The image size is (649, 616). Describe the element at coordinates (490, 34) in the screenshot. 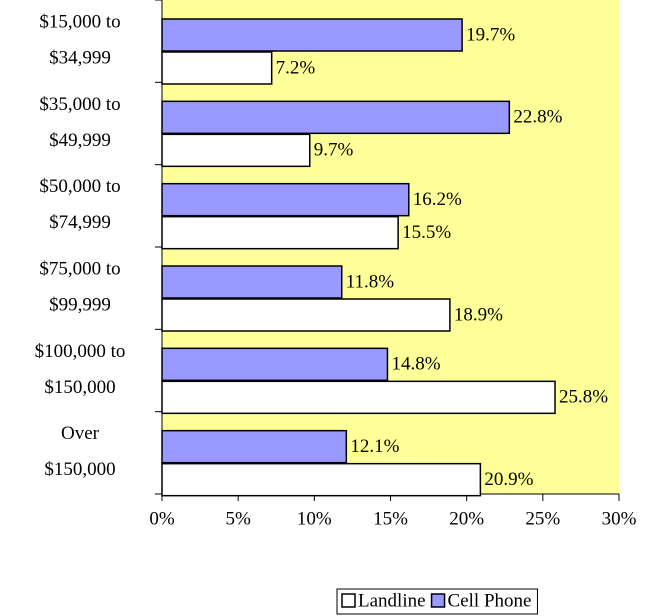

I see `value-label: 19.7%` at that location.